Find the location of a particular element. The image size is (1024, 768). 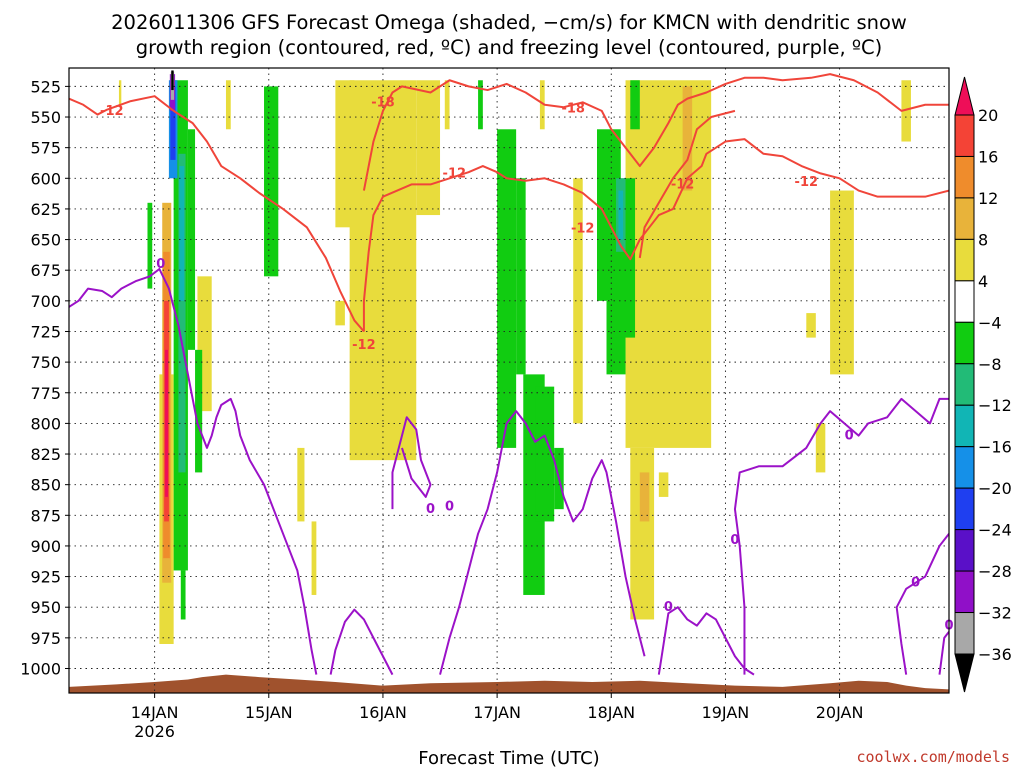

y-tick-label-775: 775 is located at coordinates (45, 393).